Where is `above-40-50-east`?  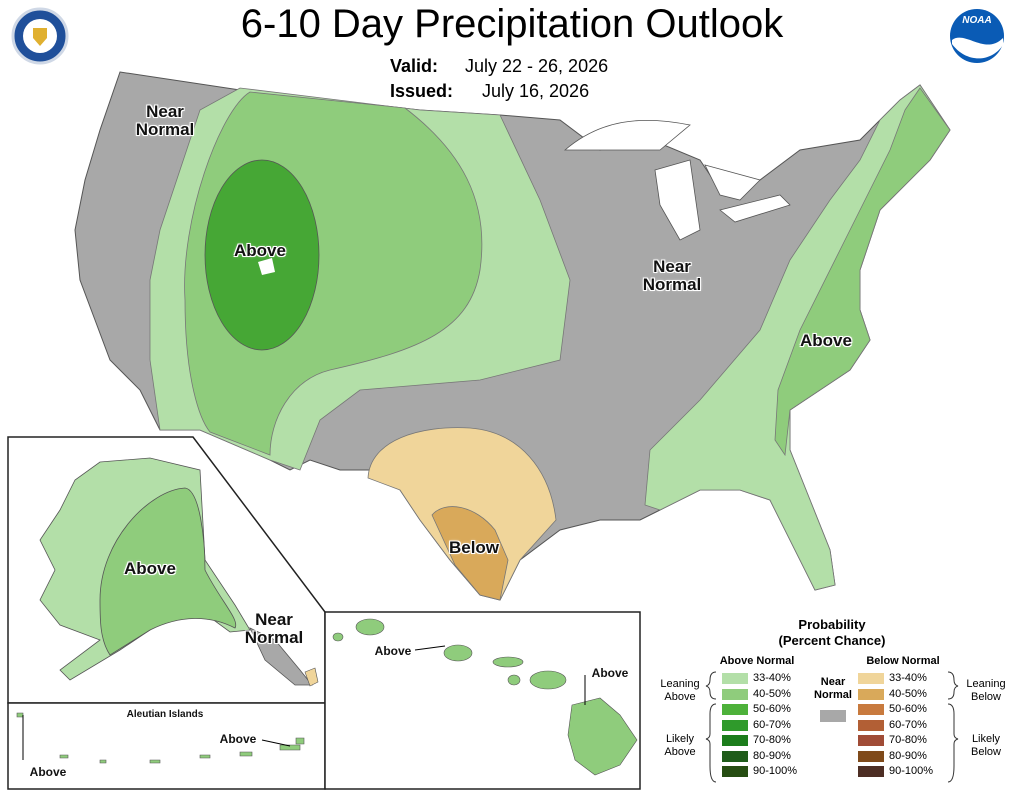
above-40-50-east is located at coordinates (862, 272).